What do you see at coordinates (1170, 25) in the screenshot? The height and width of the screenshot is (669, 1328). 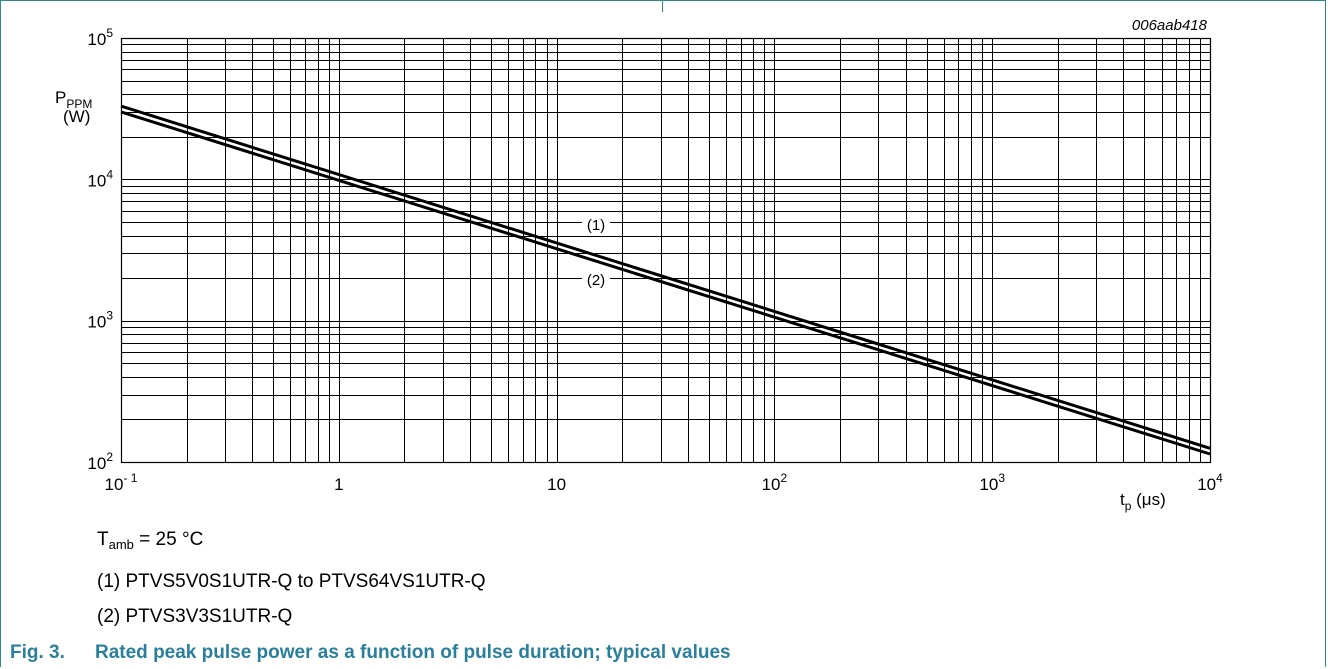 I see `figure-code: 006aab418` at bounding box center [1170, 25].